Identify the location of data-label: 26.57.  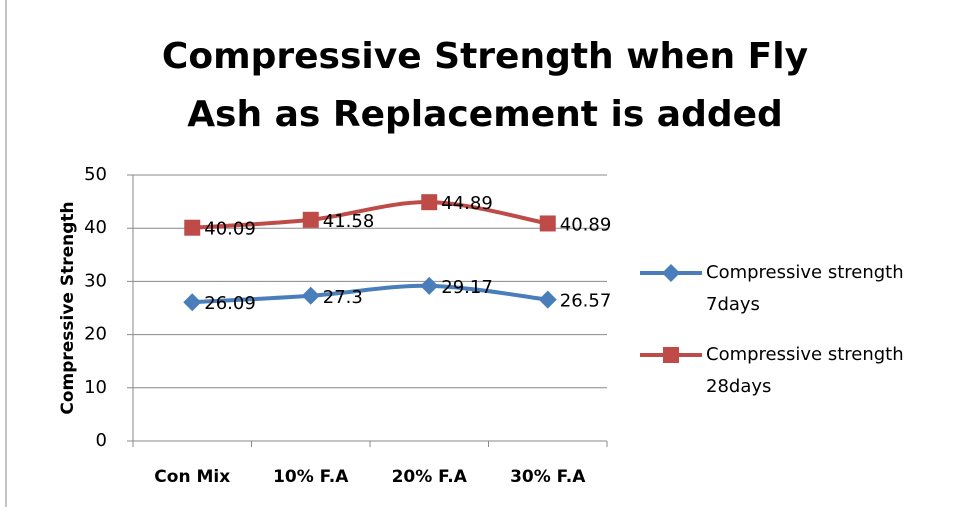
(586, 301).